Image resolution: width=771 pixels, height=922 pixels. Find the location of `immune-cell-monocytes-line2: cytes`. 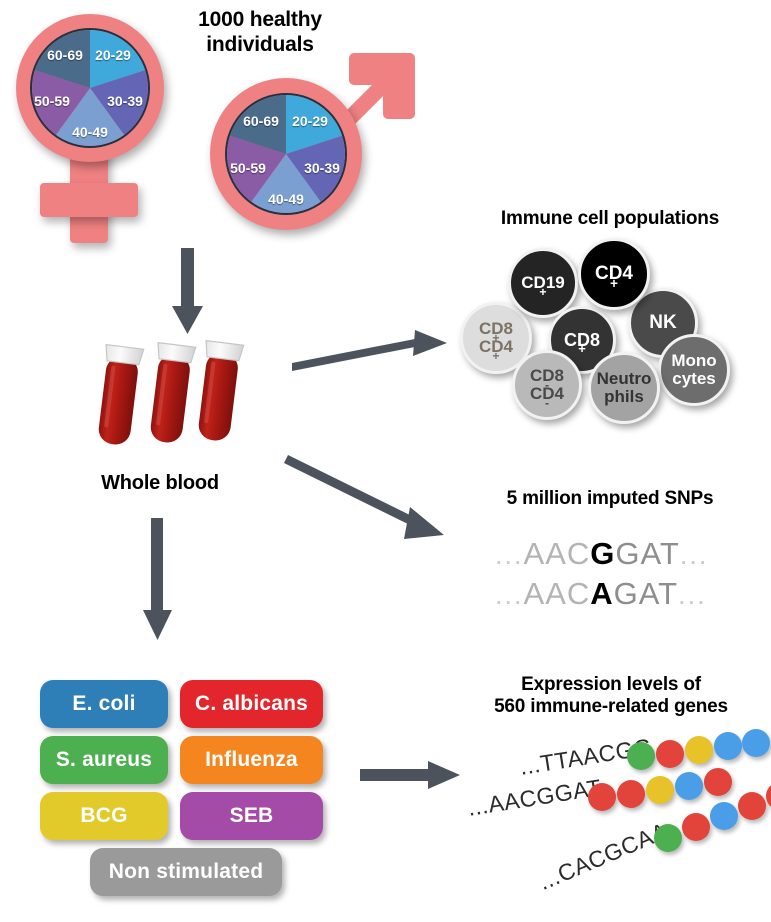

immune-cell-monocytes-line2: cytes is located at coordinates (694, 378).